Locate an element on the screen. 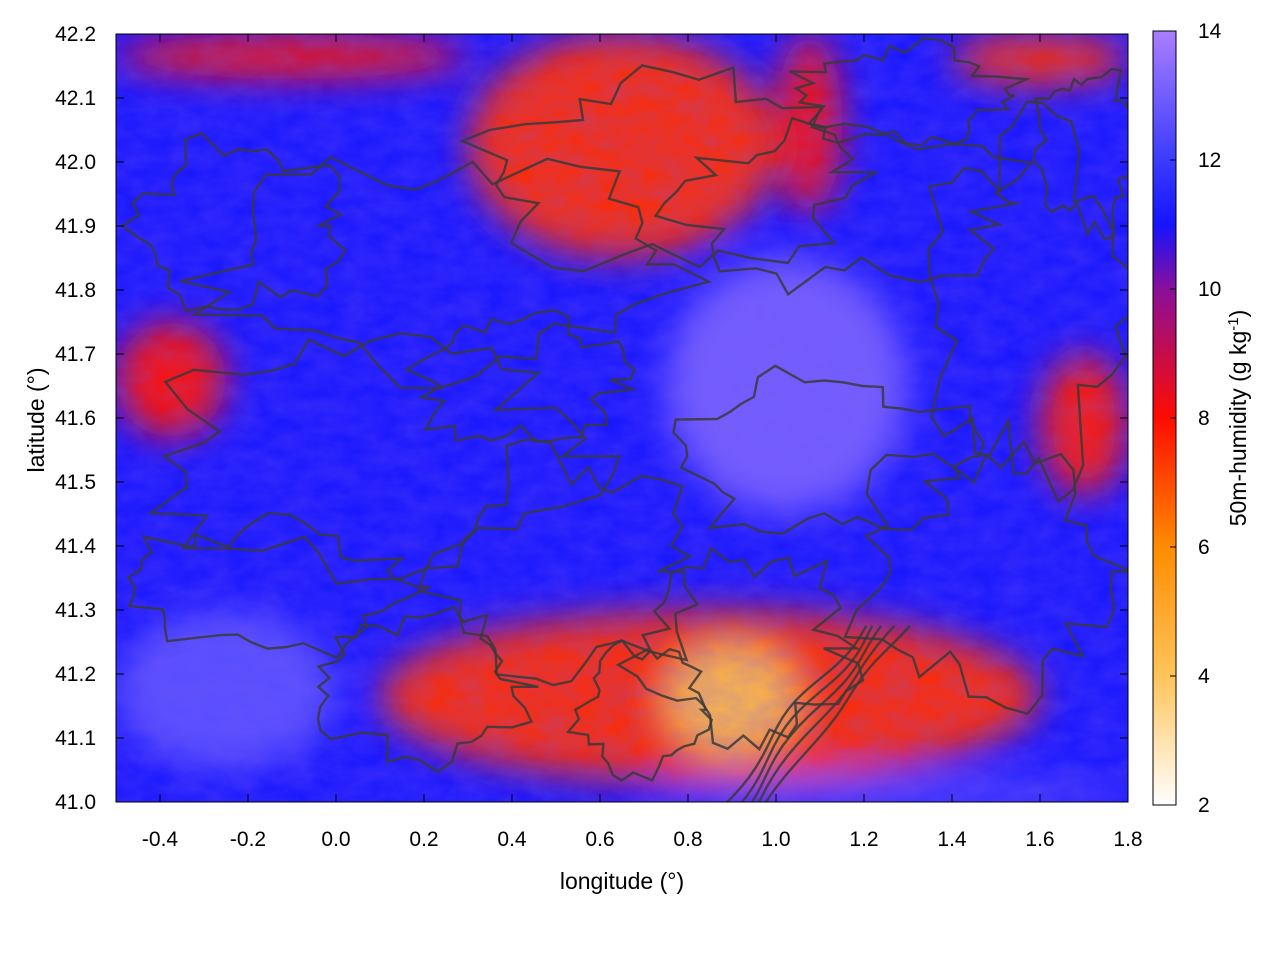  colorbar-axis: 2 4 6 8 10 12 14 is located at coordinates (1196, 418).